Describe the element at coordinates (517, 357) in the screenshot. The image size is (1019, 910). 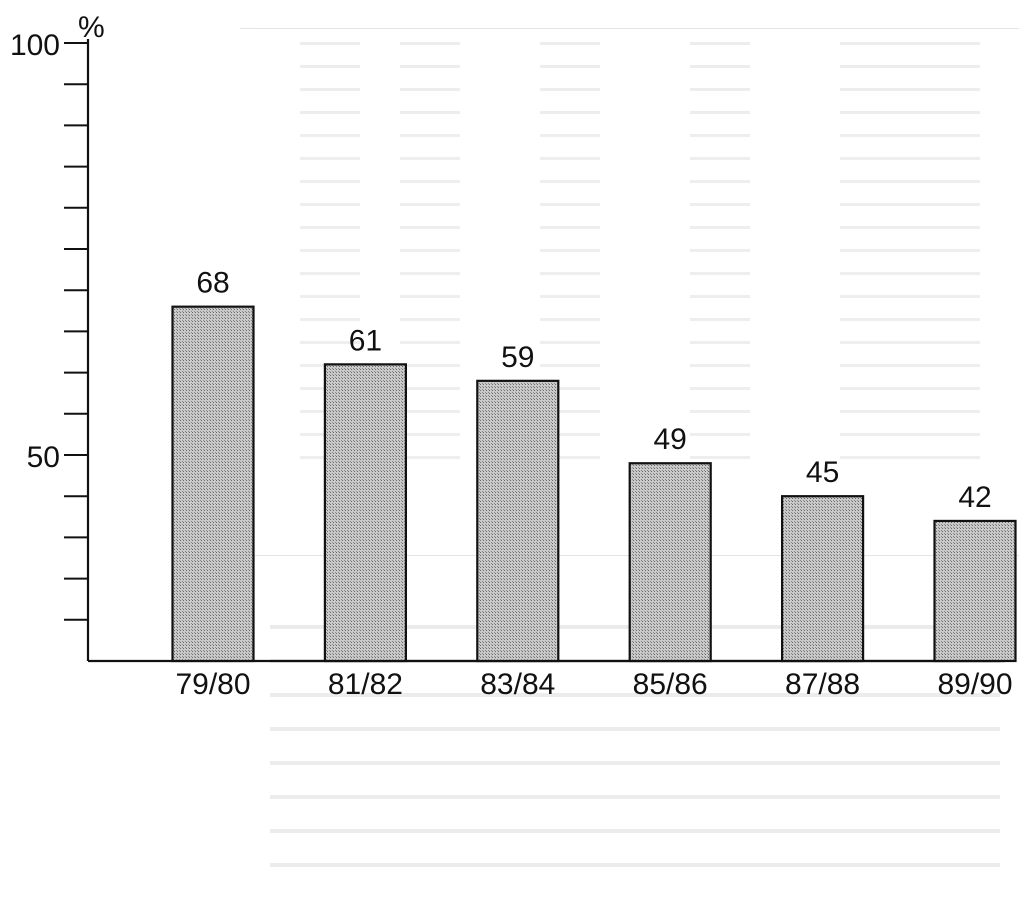
I see `data-label-83-84: 59` at that location.